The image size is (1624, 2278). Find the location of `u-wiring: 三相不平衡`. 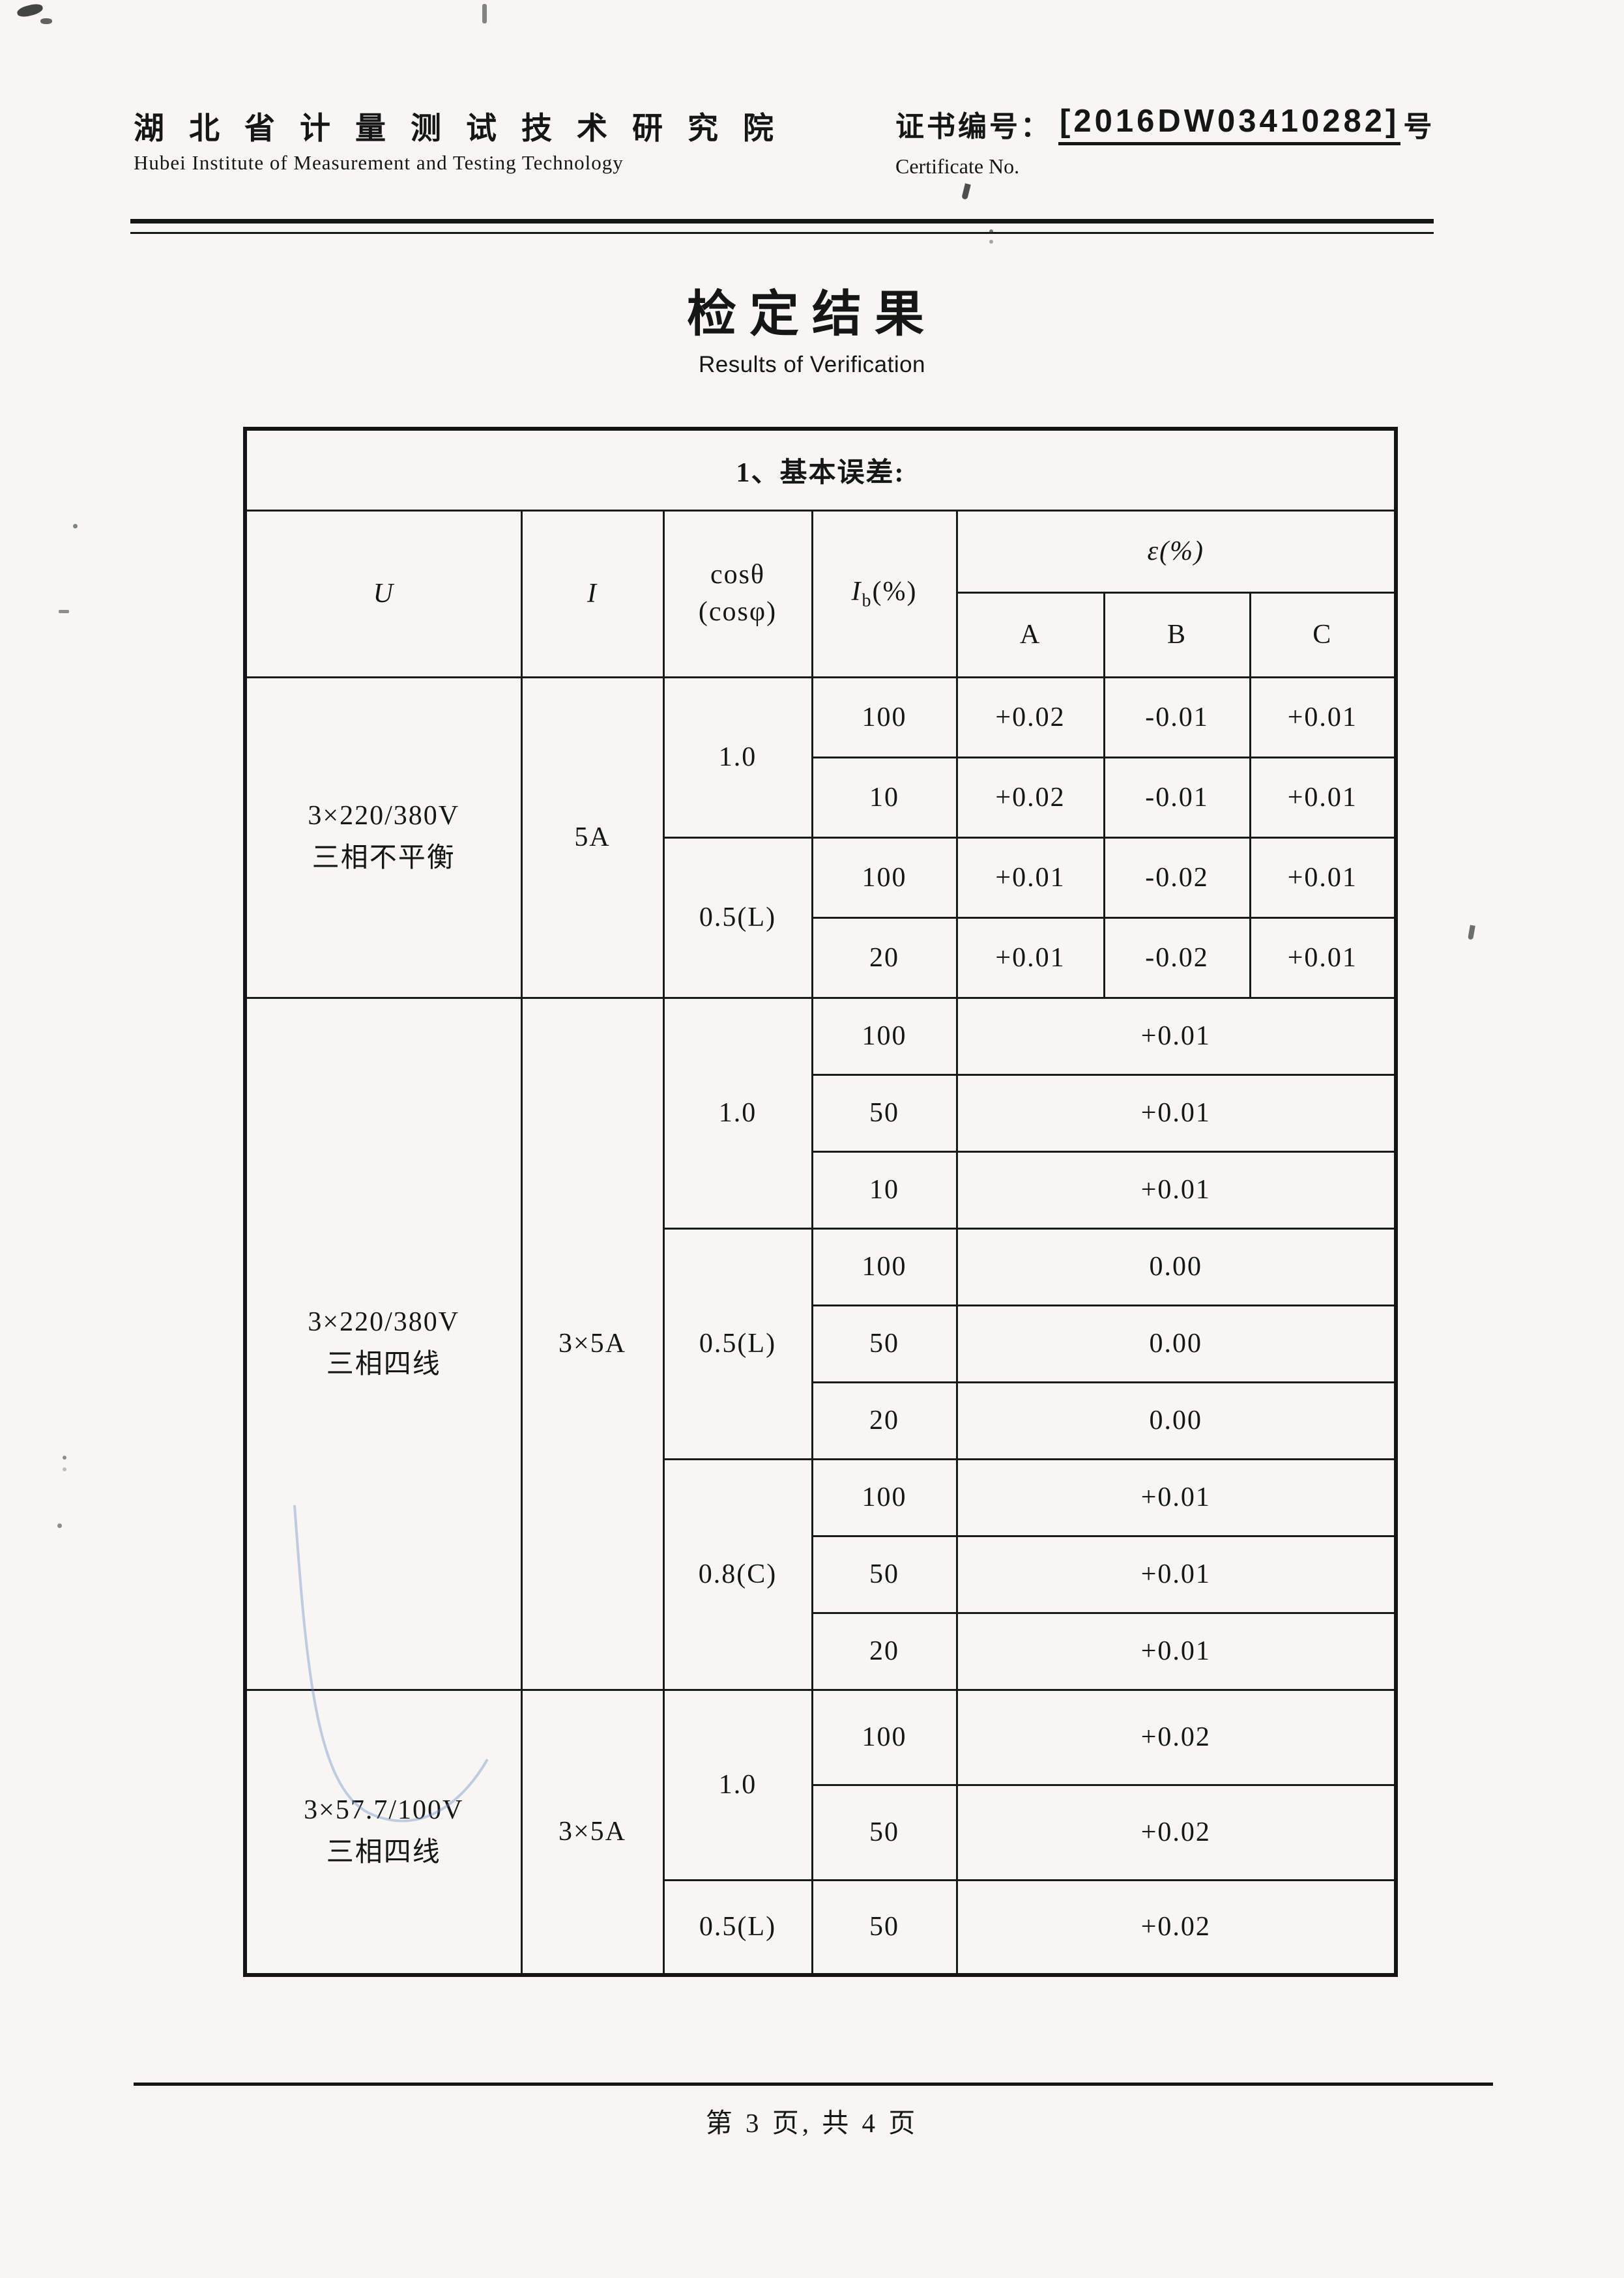

u-wiring: 三相不平衡 is located at coordinates (384, 858).